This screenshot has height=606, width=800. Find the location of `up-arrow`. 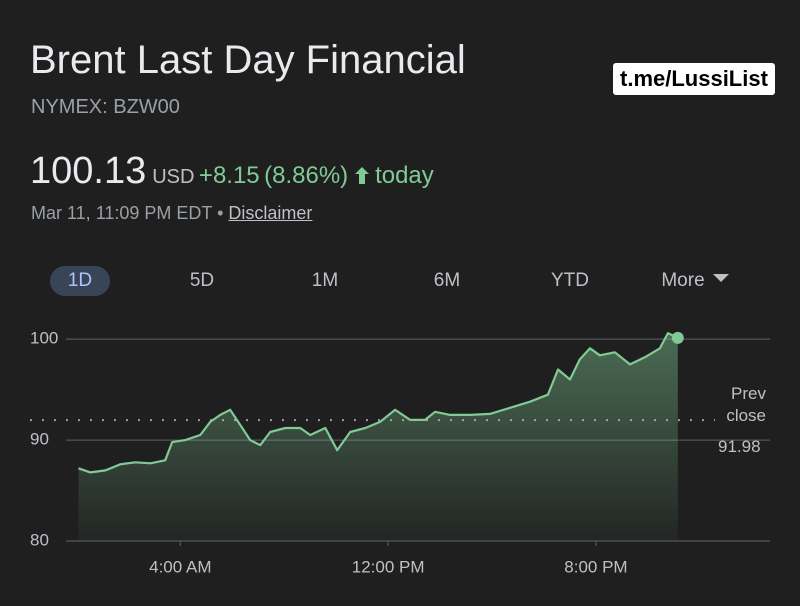

up-arrow is located at coordinates (361, 175).